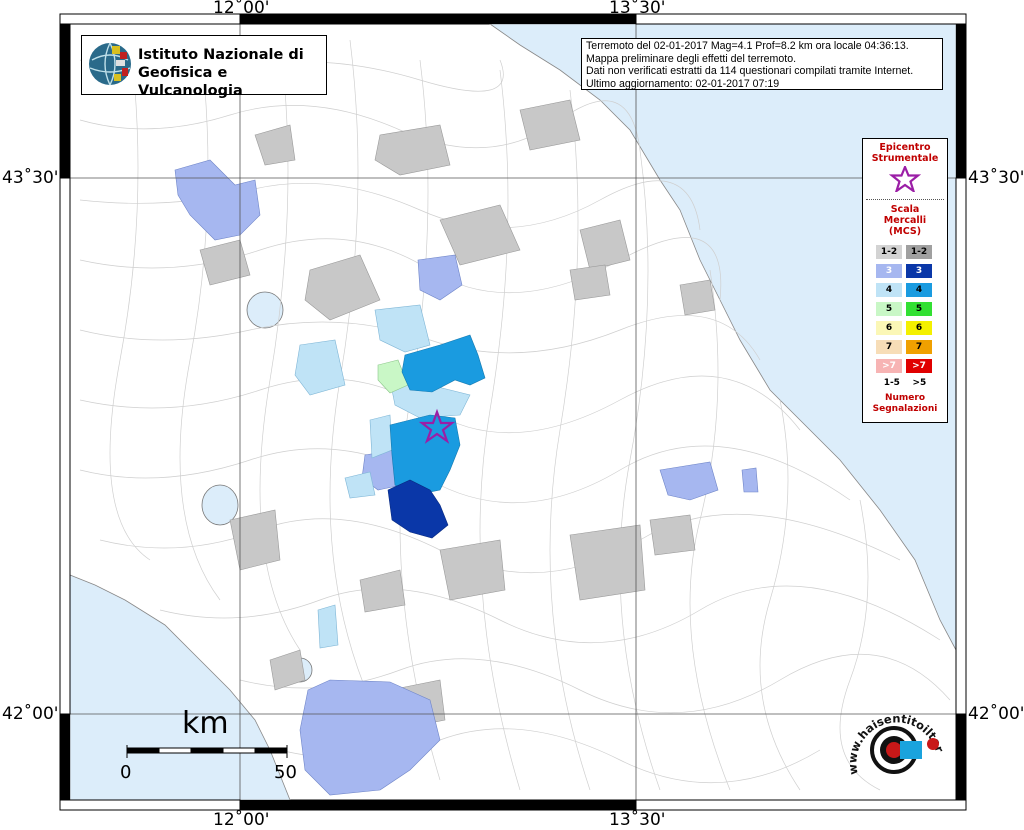  I want to click on lat-label-right-1: 43˚30', so click(996, 178).